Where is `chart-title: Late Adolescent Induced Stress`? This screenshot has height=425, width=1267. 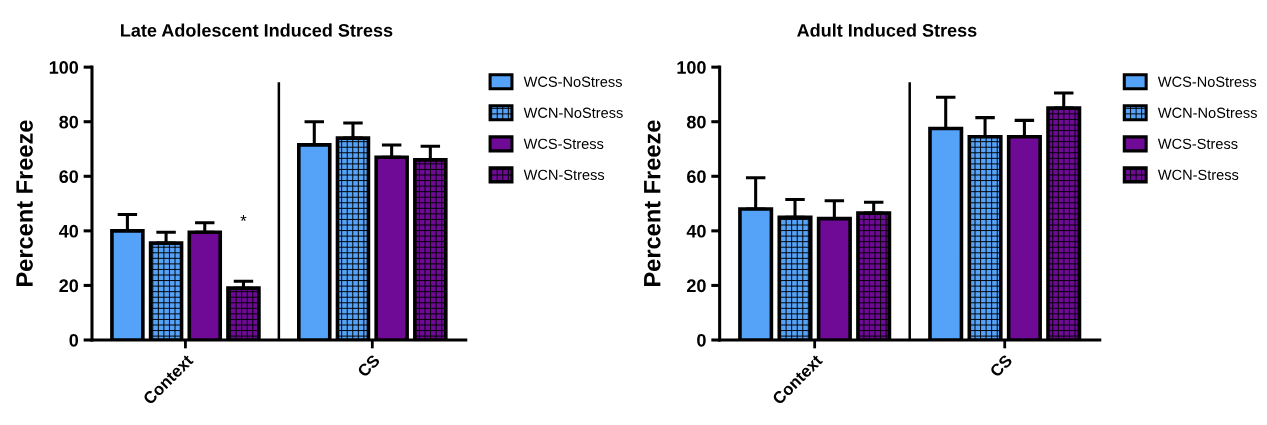
chart-title: Late Adolescent Induced Stress is located at coordinates (257, 30).